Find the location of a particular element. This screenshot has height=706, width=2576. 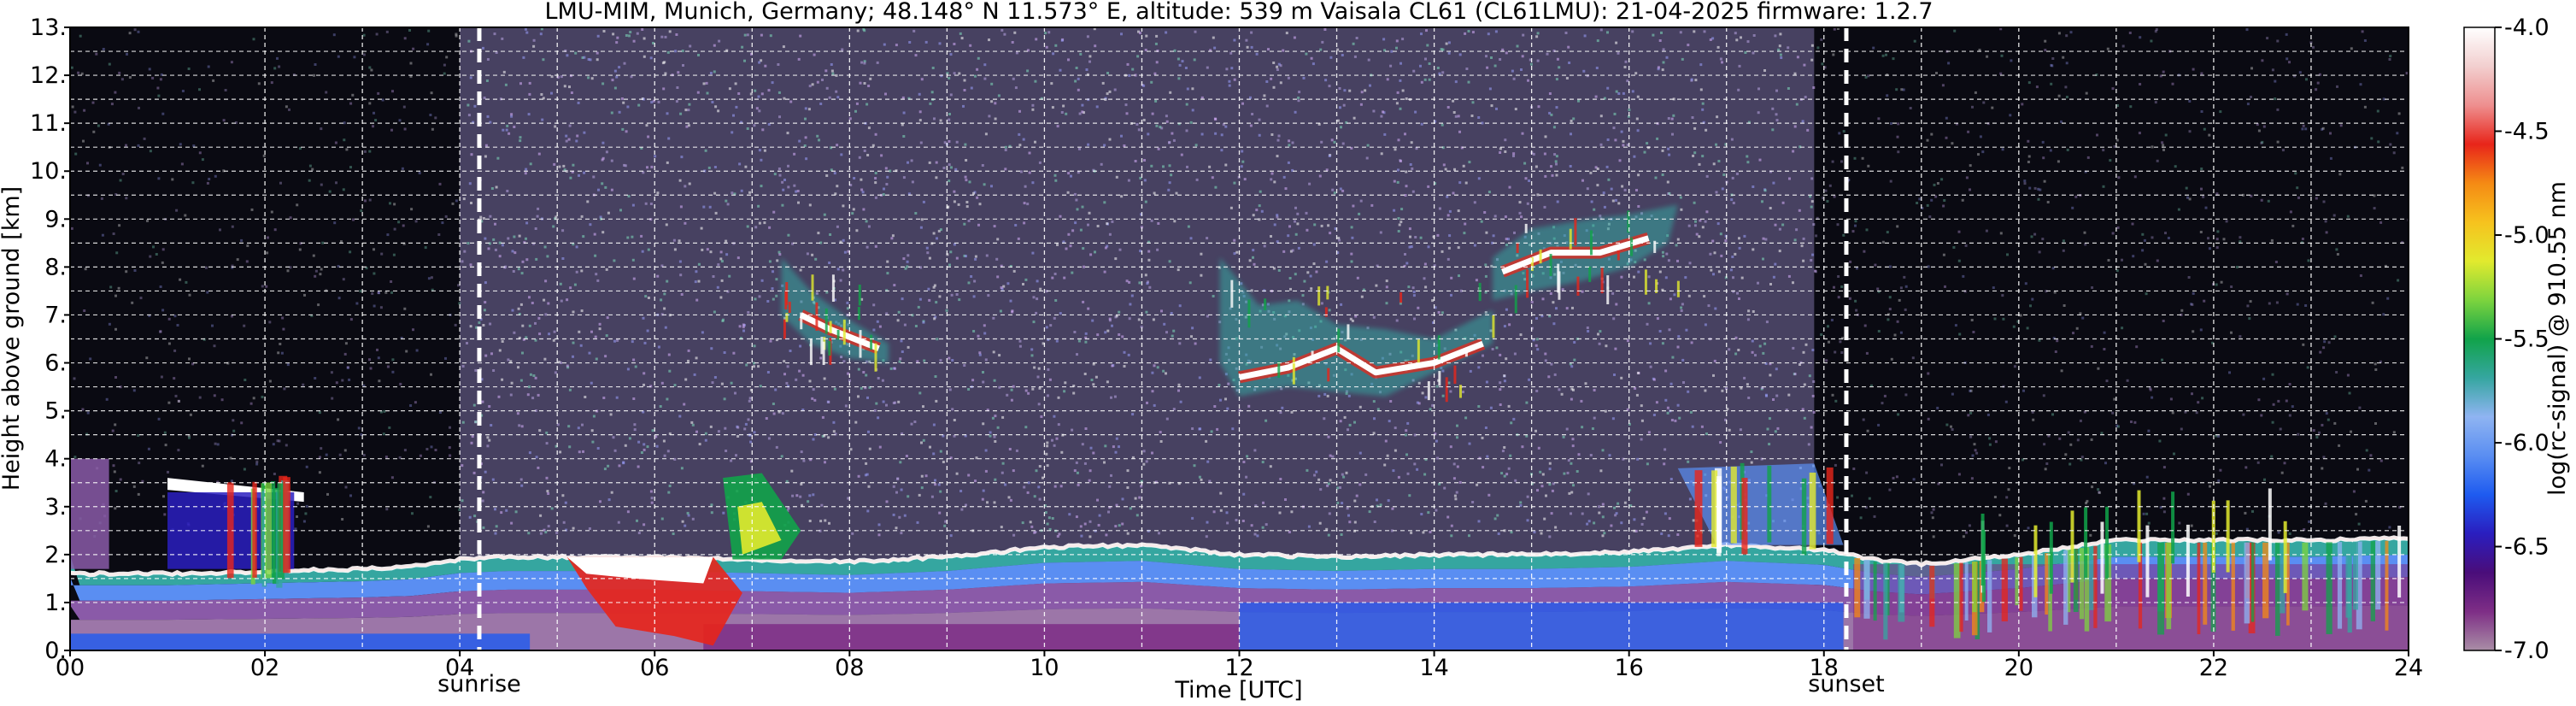

y-tick-label: 7. is located at coordinates (55, 315).